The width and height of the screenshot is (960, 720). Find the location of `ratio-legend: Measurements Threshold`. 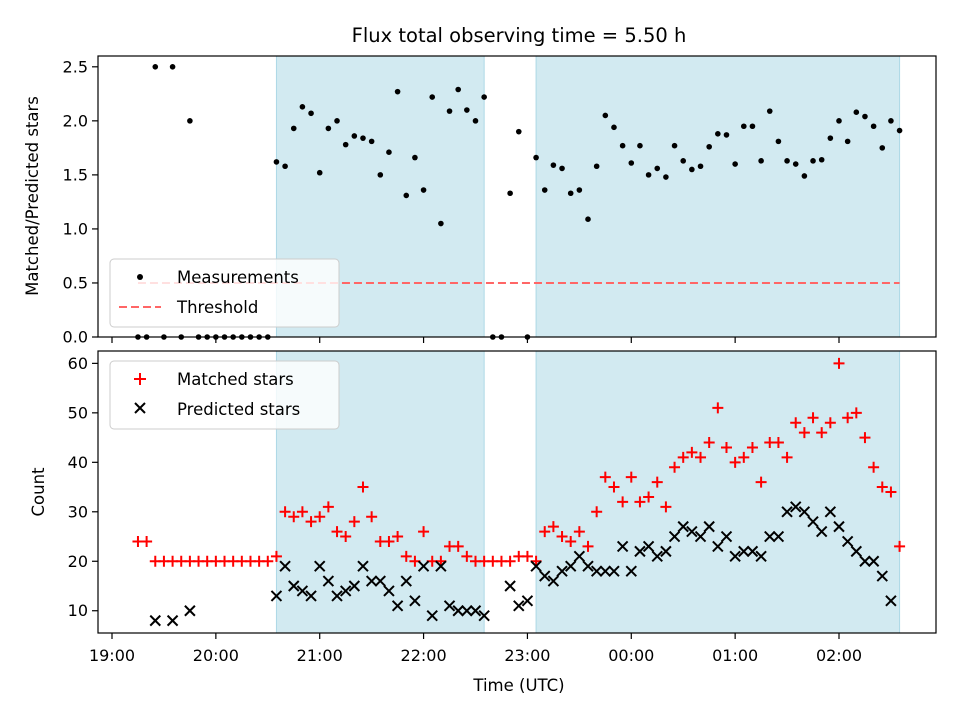

ratio-legend: Measurements Threshold is located at coordinates (224, 293).